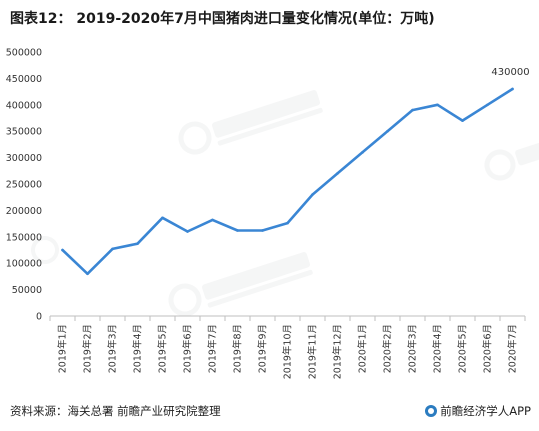  What do you see at coordinates (24, 158) in the screenshot?
I see `y-tick-label: 300000` at bounding box center [24, 158].